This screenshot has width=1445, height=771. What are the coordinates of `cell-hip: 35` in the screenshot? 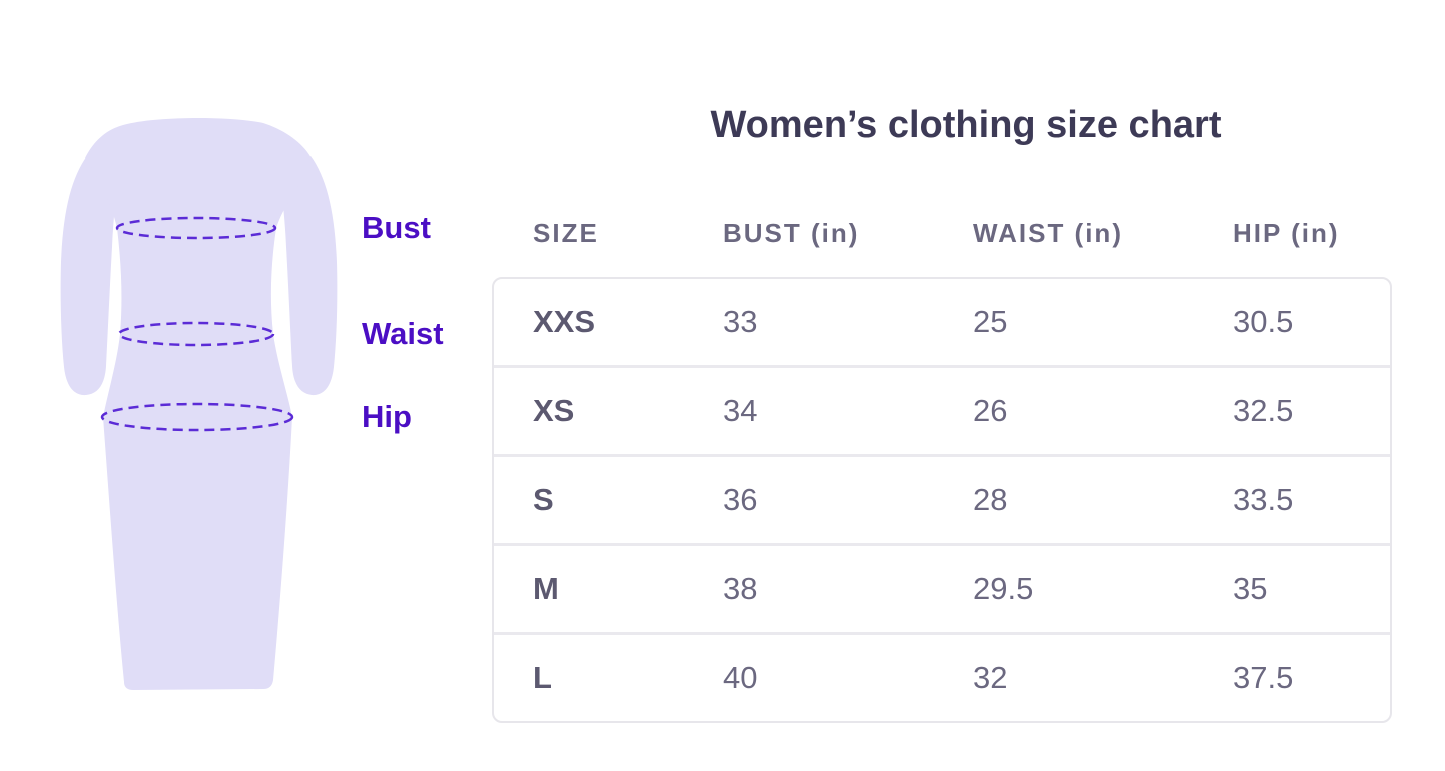 It's located at (1250, 588).